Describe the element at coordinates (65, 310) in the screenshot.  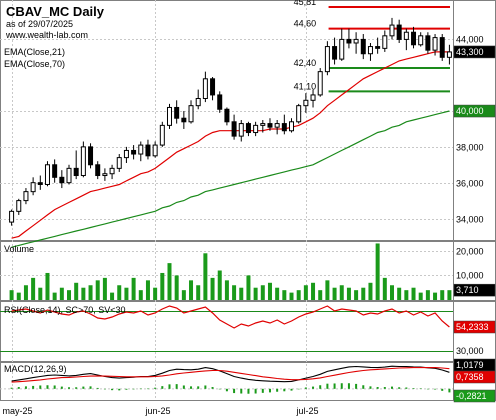
I see `rsi-panel-title: RSI(Close,14), SC>70, SV<30` at that location.